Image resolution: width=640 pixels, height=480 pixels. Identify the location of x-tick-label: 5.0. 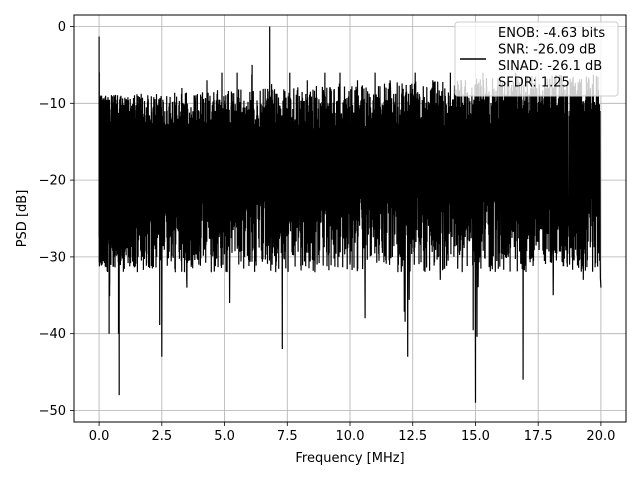
(224, 436).